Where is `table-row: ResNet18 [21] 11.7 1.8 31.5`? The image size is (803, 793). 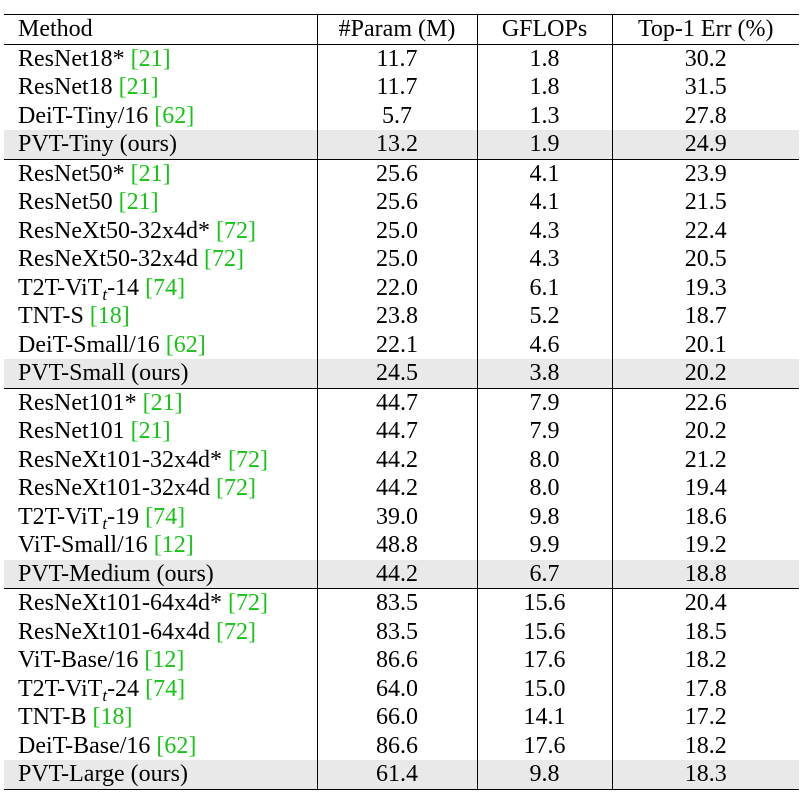
table-row: ResNet18 [21] 11.7 1.8 31.5 is located at coordinates (401, 87).